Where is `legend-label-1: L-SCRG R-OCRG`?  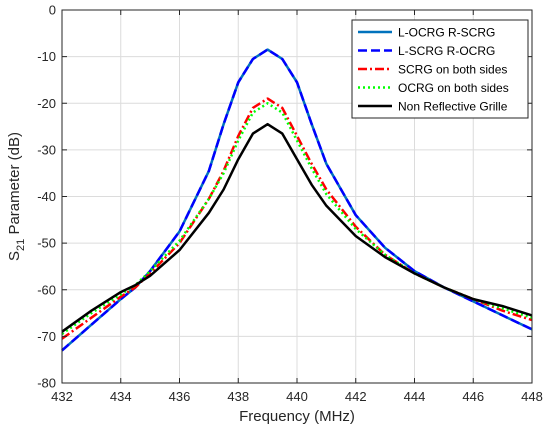 legend-label-1: L-SCRG R-OCRG is located at coordinates (446, 51).